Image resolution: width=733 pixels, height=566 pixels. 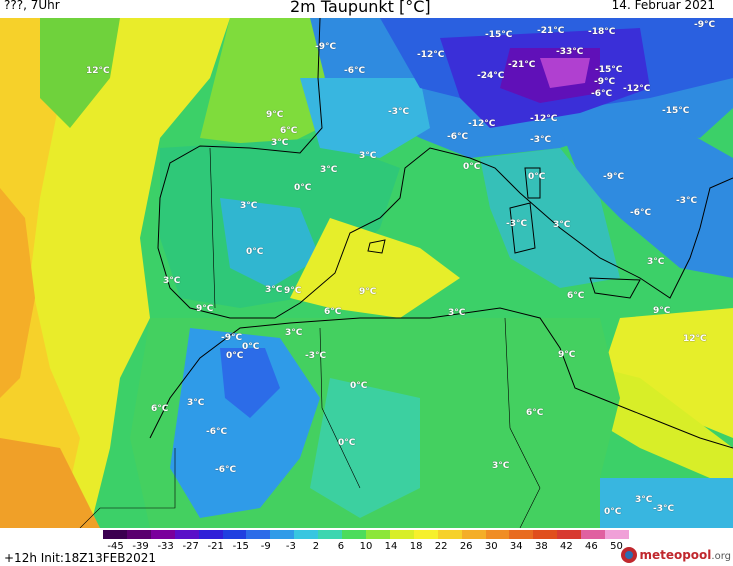 What do you see at coordinates (570, 52) in the screenshot?
I see `temperature-label: -33°C` at bounding box center [570, 52].